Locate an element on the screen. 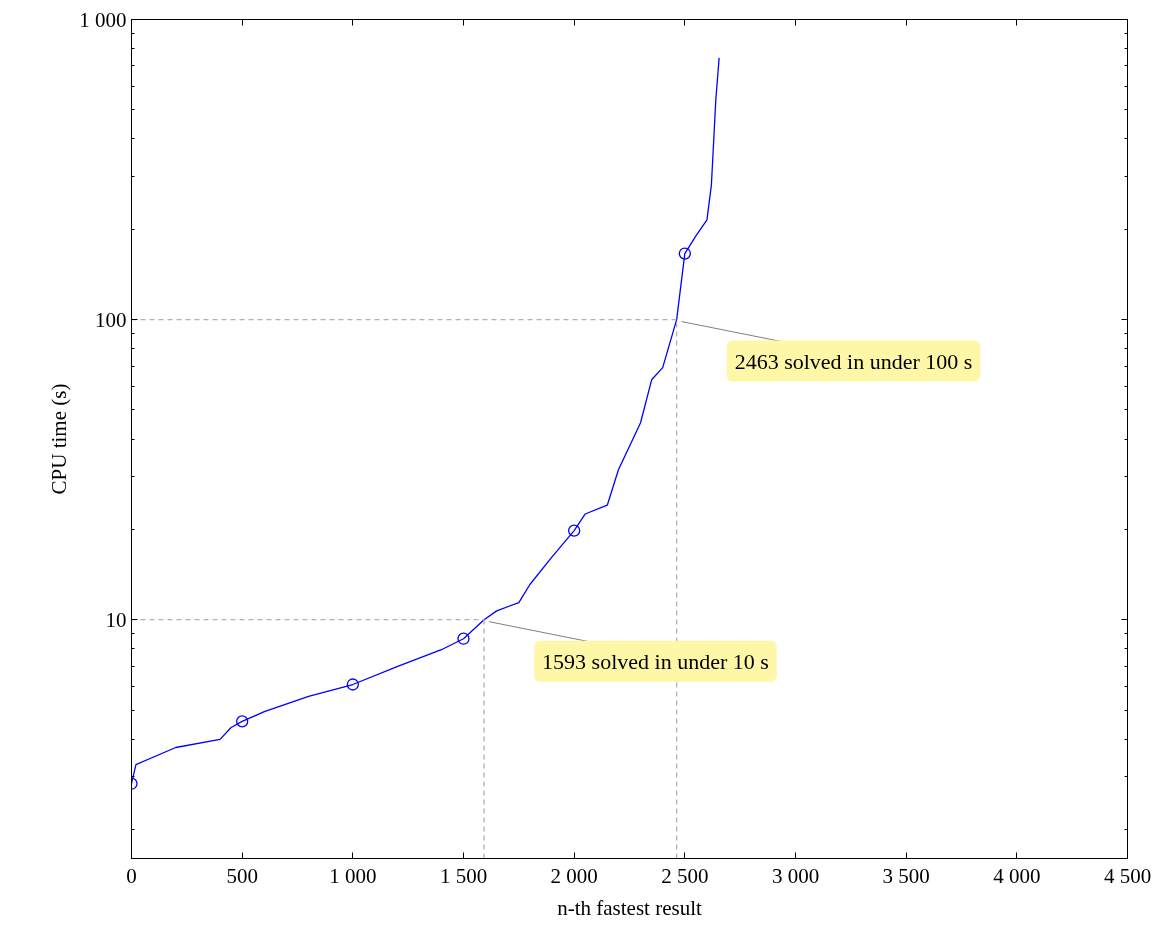 This screenshot has width=1165, height=947. x-tick-label: 3 000 is located at coordinates (795, 875).